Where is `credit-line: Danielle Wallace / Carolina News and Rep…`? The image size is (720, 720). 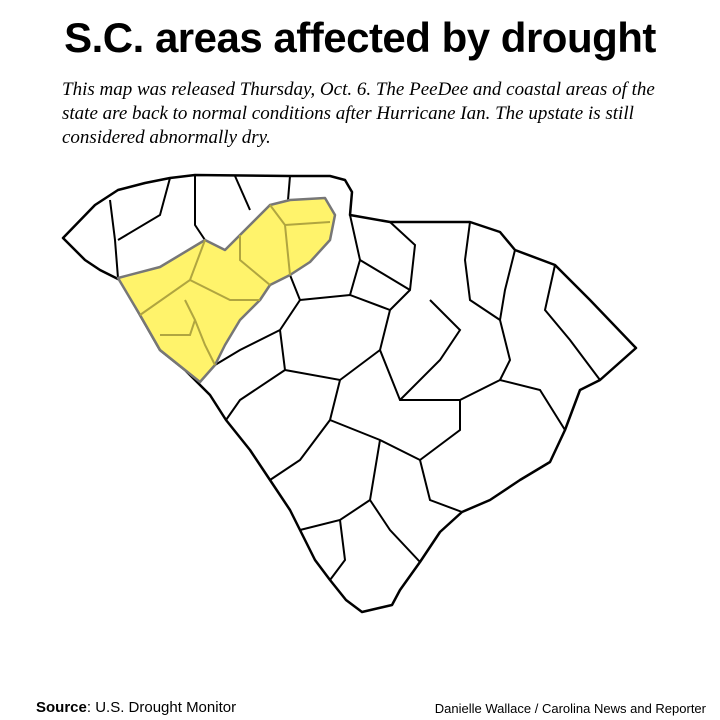 credit-line: Danielle Wallace / Carolina News and Rep… is located at coordinates (570, 708).